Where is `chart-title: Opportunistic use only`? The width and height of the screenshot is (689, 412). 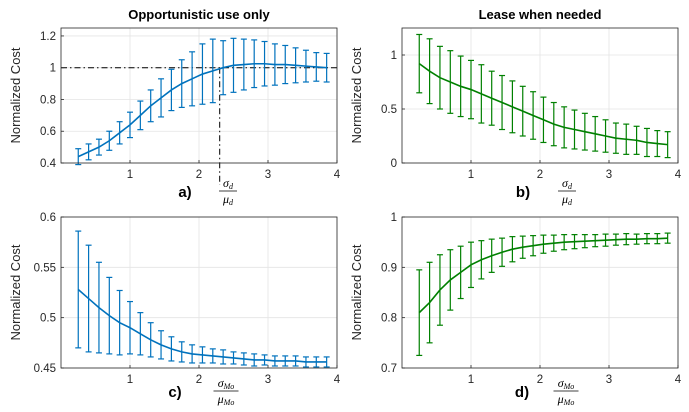
chart-title: Opportunistic use only is located at coordinates (199, 14).